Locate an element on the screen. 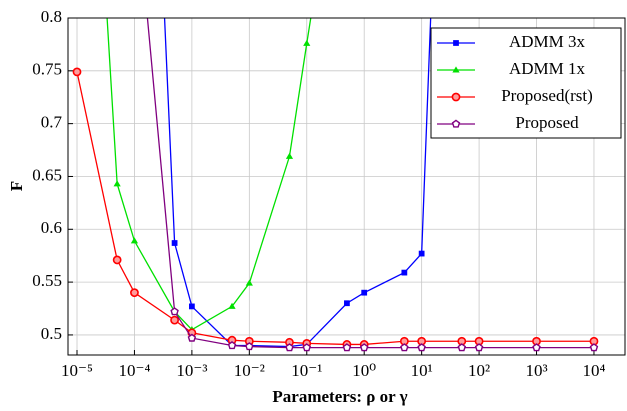 Image resolution: width=627 pixels, height=411 pixels. x-tick-label: 10³ is located at coordinates (536, 370).